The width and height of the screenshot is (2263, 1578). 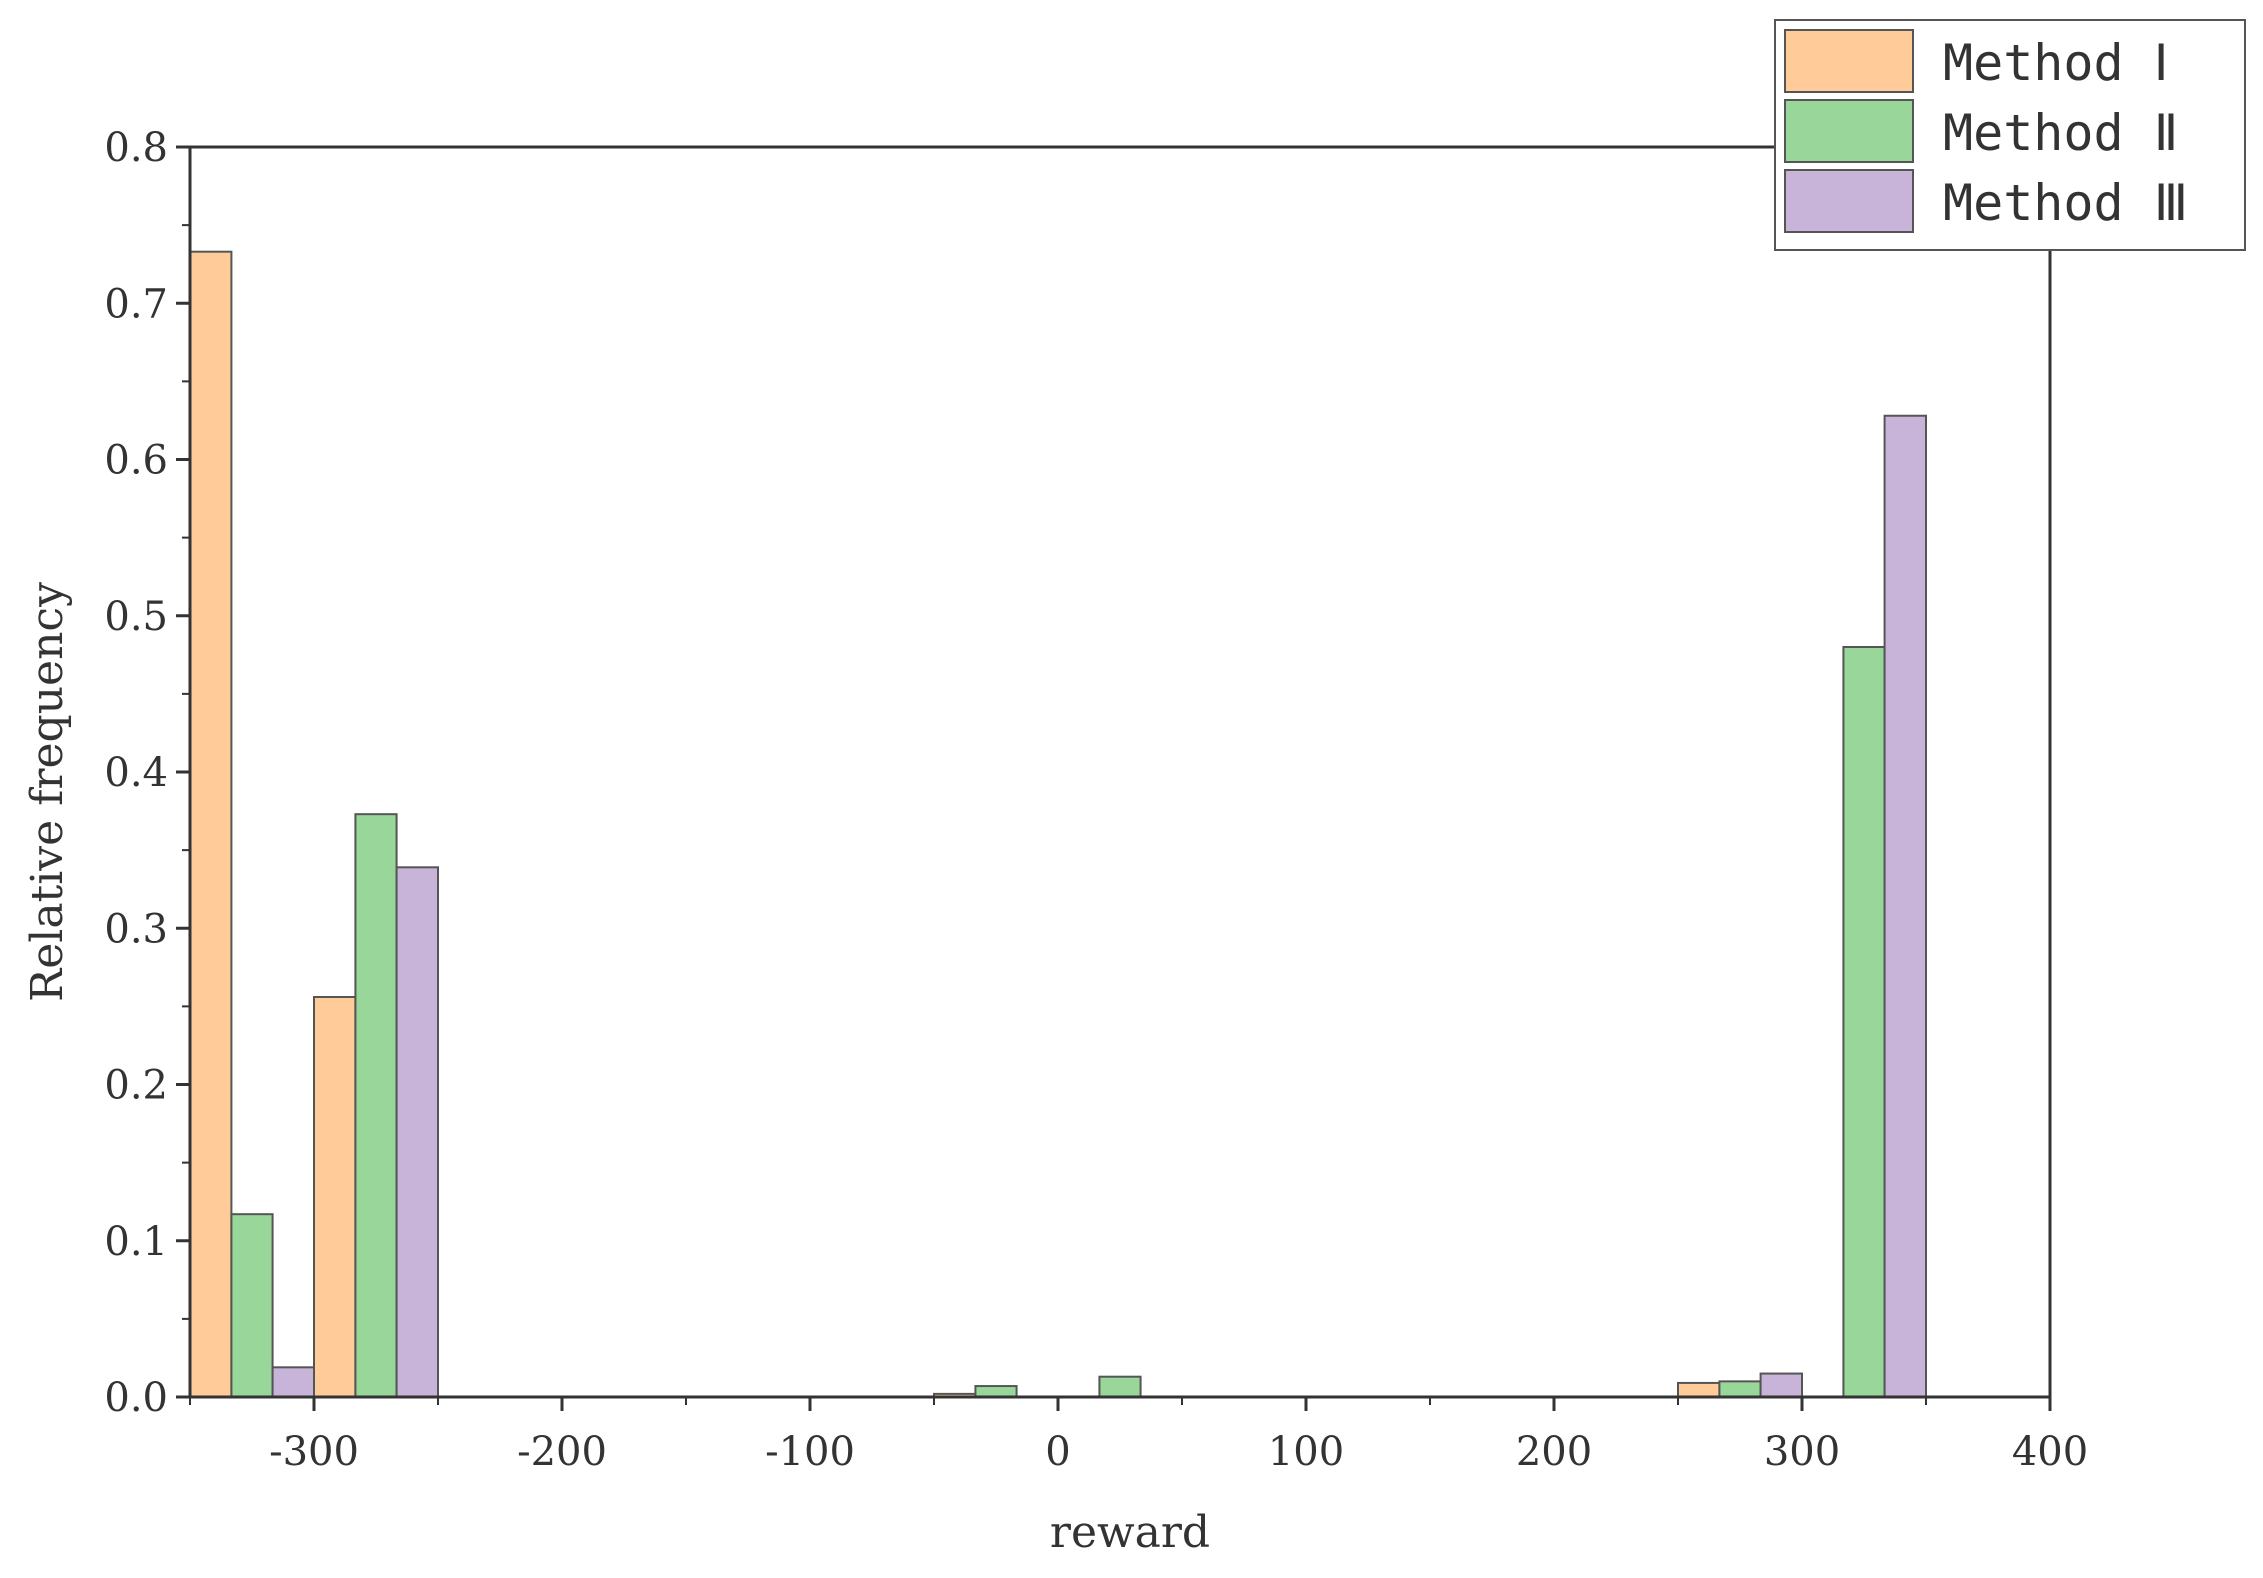 I want to click on y-tick-label: 0.1, so click(x=136, y=1242).